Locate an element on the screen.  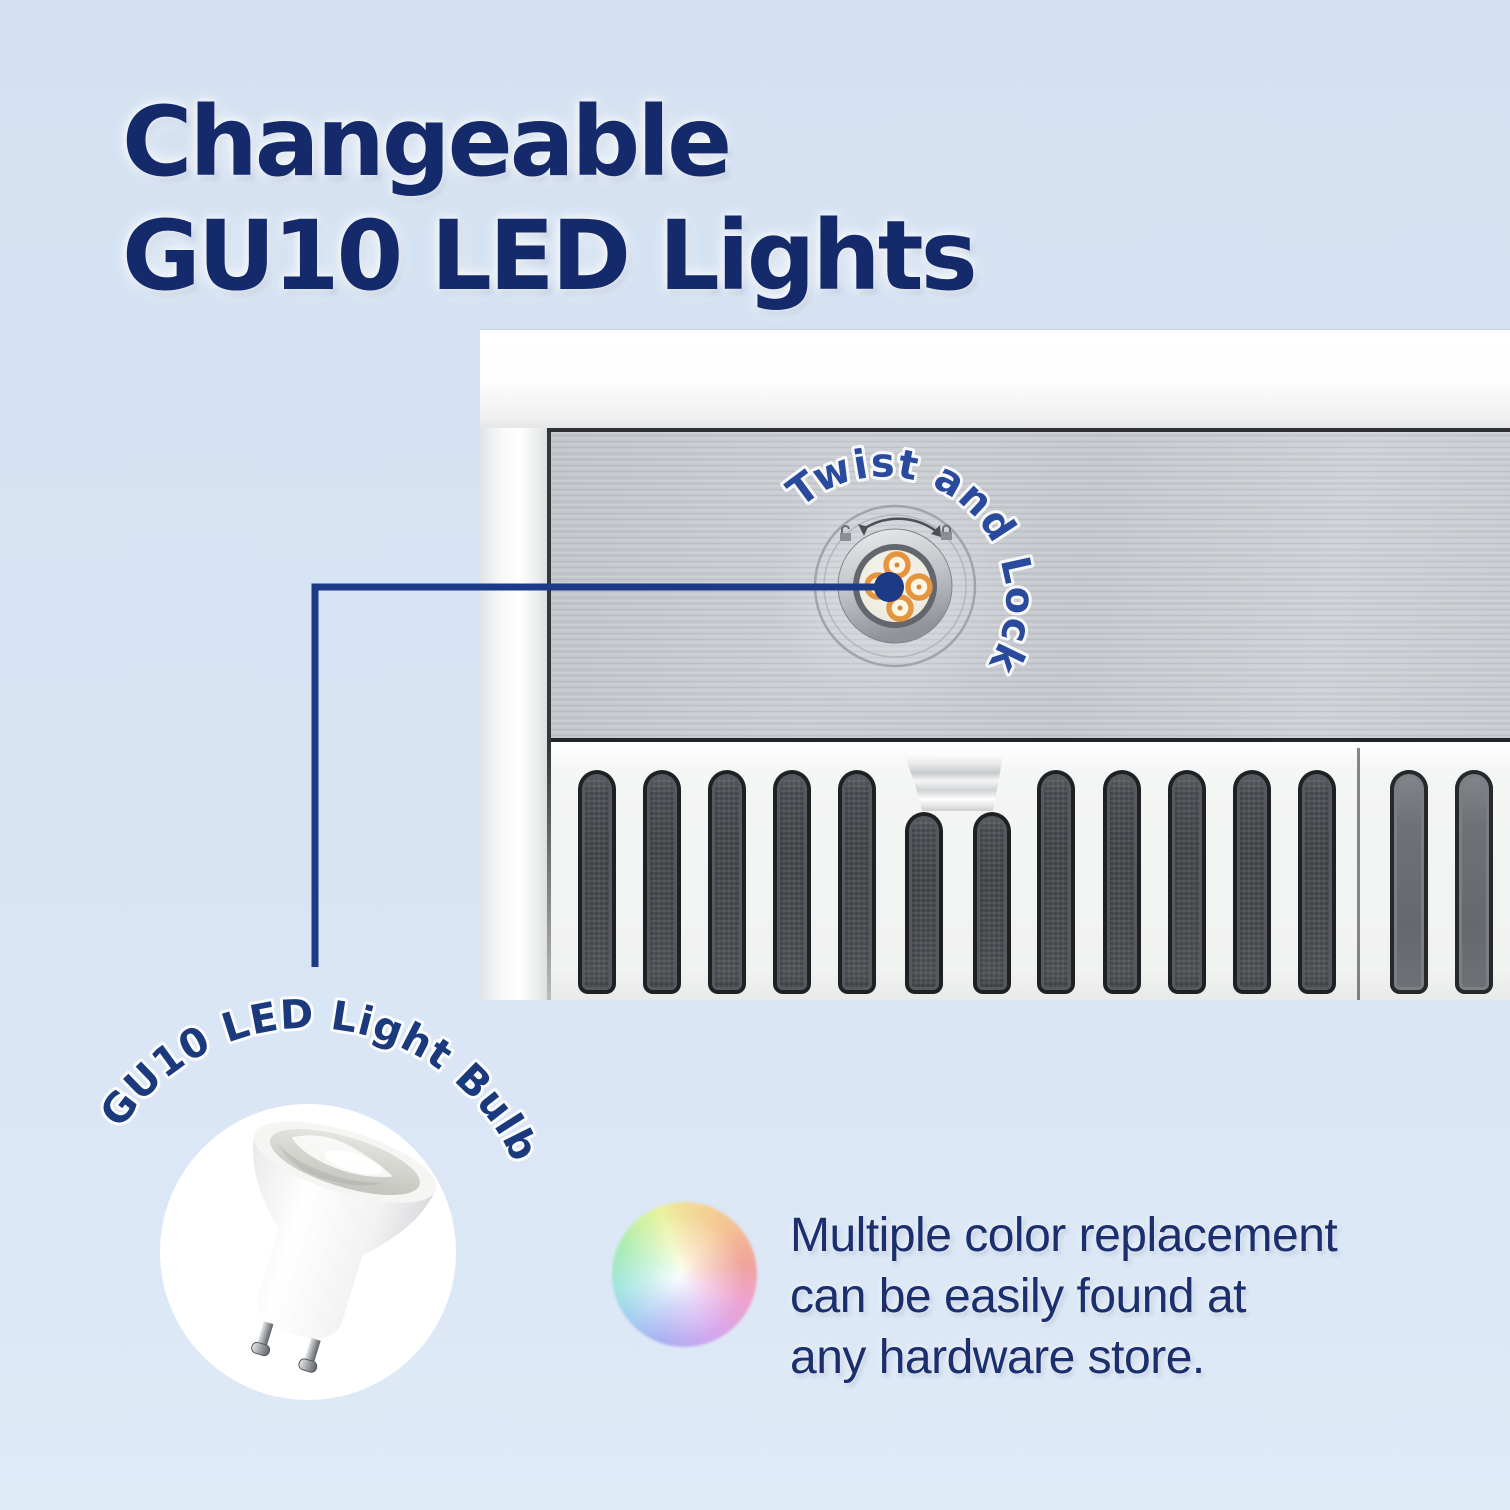
hood-left-frame is located at coordinates (513, 714).